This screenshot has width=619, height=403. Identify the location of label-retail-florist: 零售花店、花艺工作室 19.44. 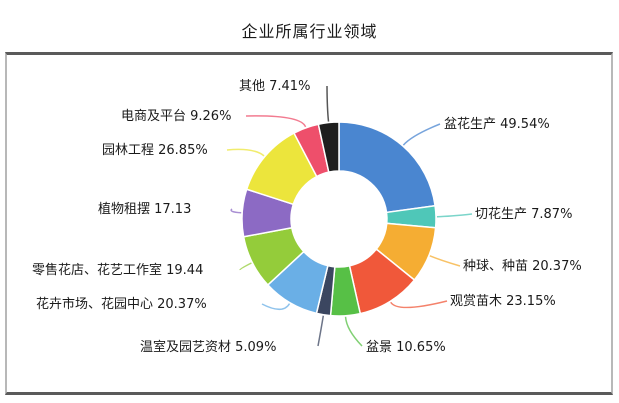
(118, 270).